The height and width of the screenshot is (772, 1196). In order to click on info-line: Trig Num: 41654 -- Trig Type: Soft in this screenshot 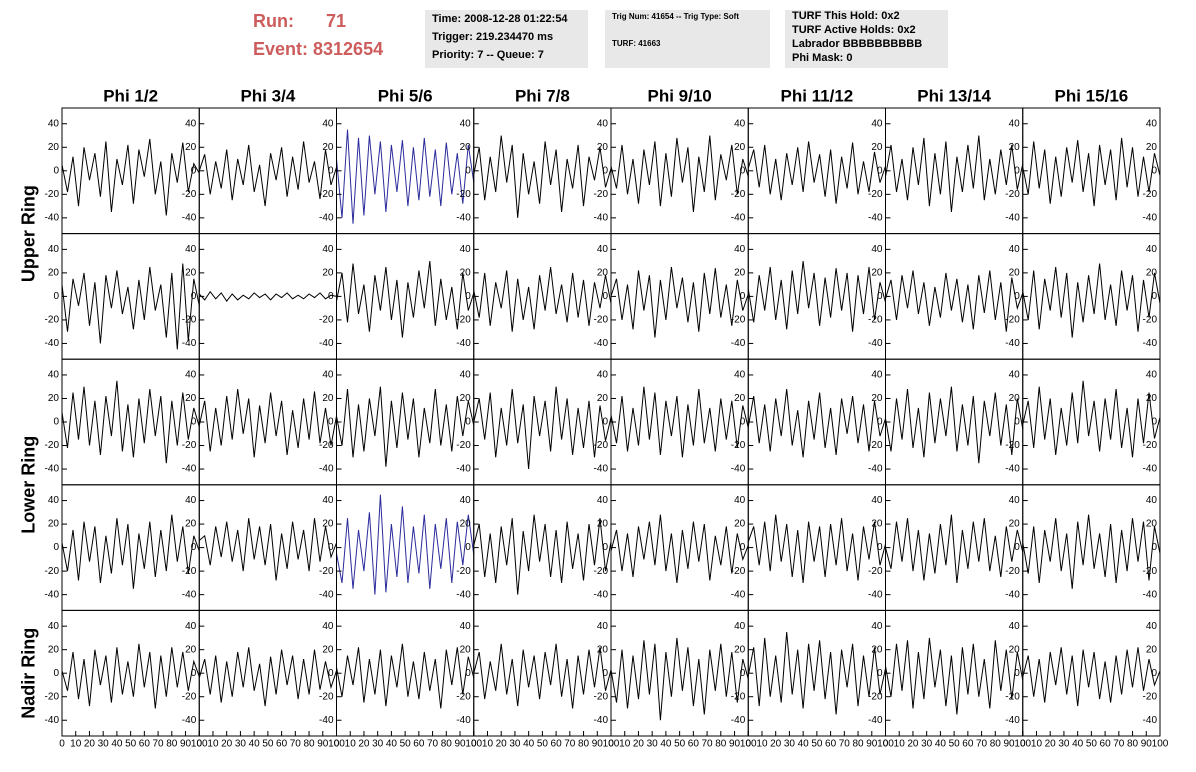, I will do `click(675, 16)`.